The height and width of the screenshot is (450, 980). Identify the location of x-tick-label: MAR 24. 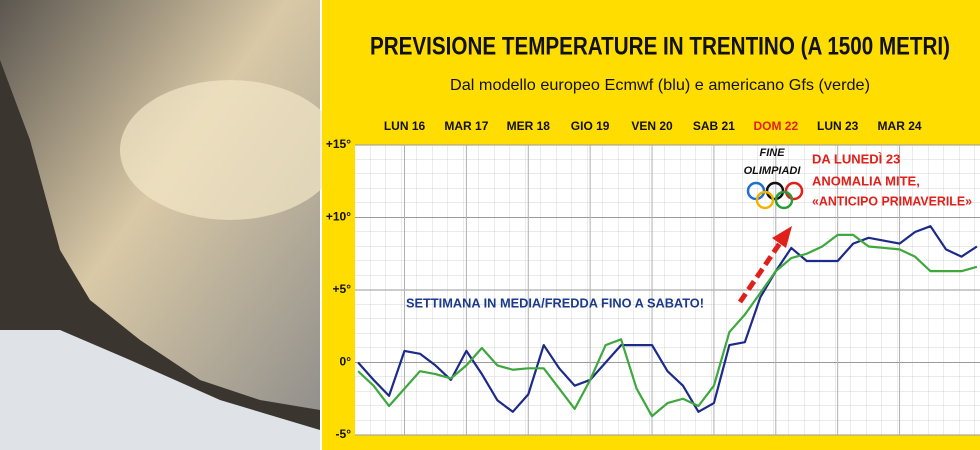
(900, 126).